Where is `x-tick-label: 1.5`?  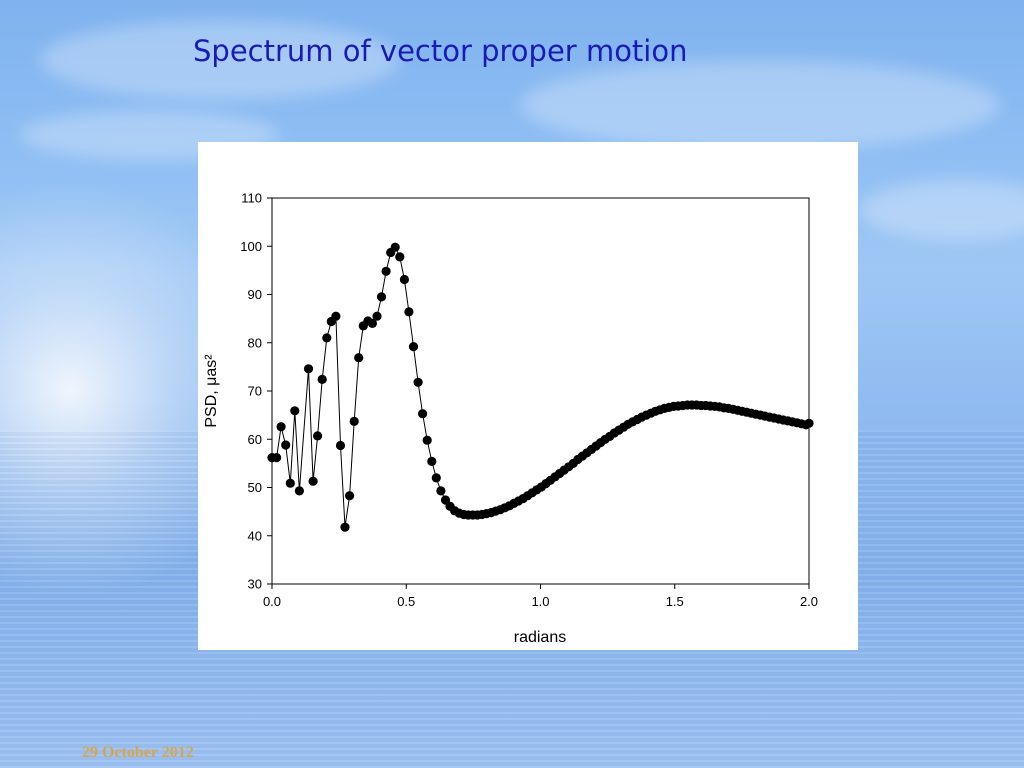
x-tick-label: 1.5 is located at coordinates (675, 601).